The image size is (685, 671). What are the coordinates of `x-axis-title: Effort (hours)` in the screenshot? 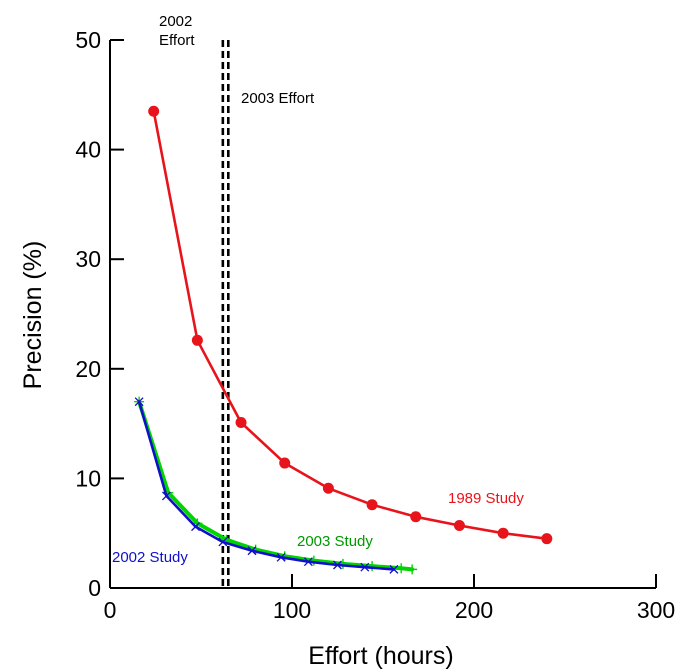 It's located at (380, 656).